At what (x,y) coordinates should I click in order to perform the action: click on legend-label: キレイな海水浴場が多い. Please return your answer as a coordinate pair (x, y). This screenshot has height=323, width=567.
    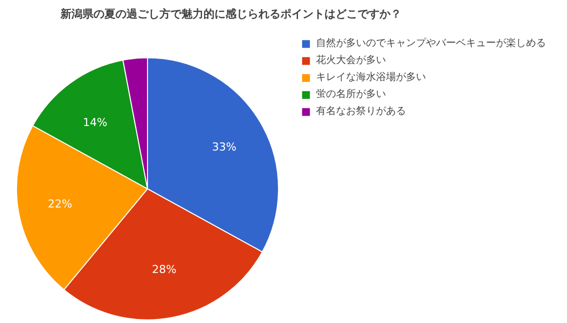
    Looking at the image, I should click on (371, 77).